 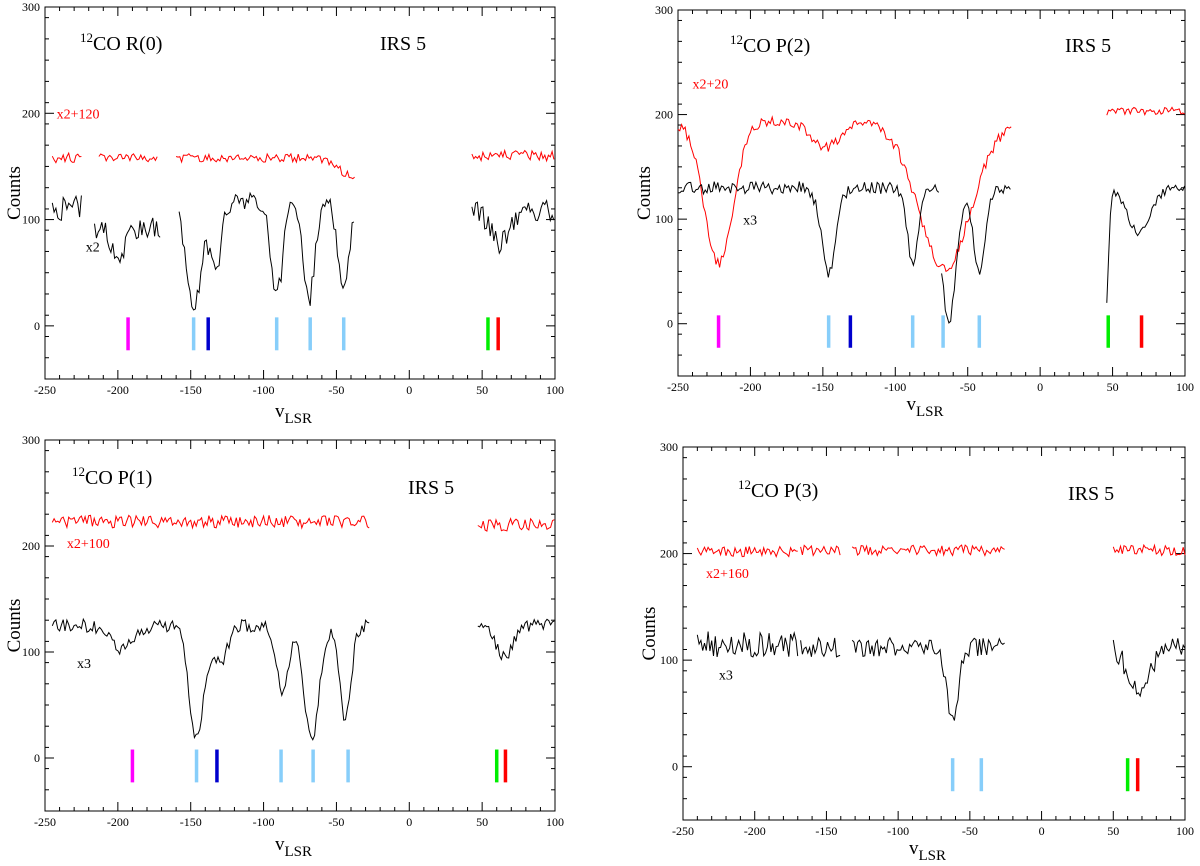 I want to click on chart-title: 12CO R(0), so click(x=121, y=42).